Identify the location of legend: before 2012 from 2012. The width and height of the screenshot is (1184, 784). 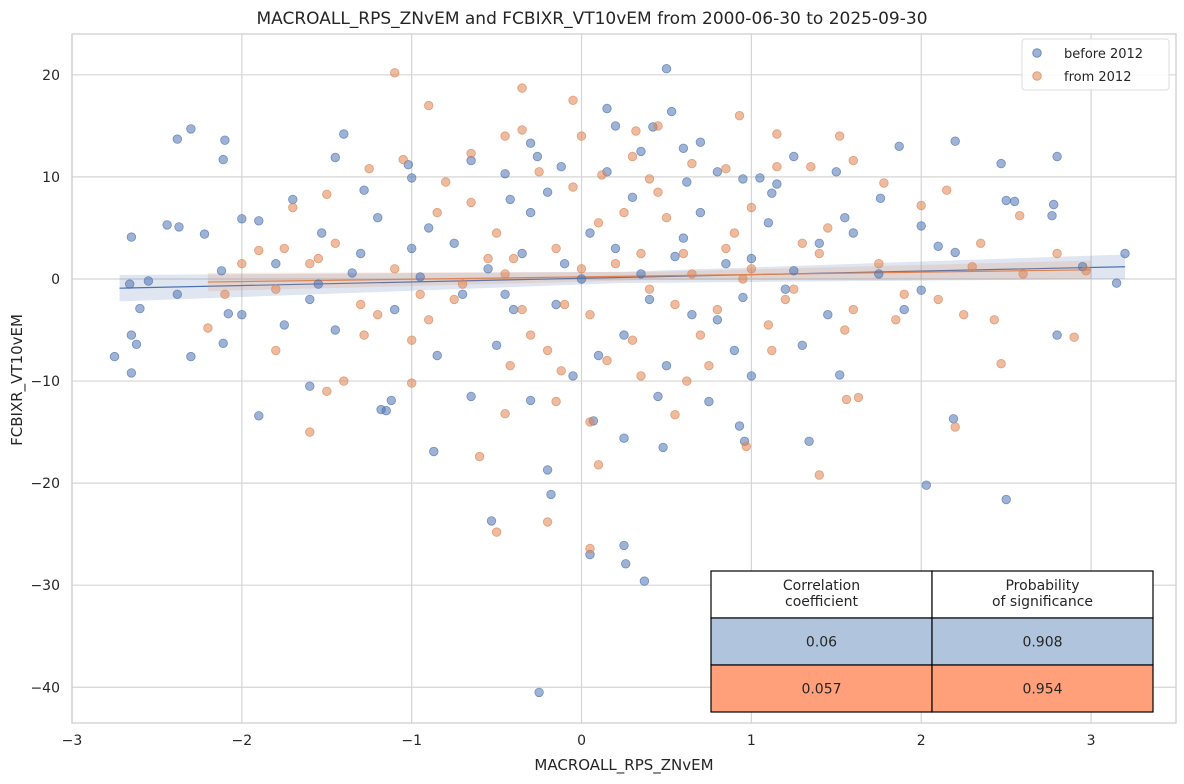
(1095, 64).